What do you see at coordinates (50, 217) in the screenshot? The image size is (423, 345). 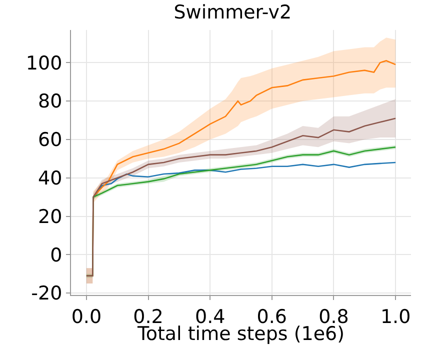 I see `y-tick-label: 20` at bounding box center [50, 217].